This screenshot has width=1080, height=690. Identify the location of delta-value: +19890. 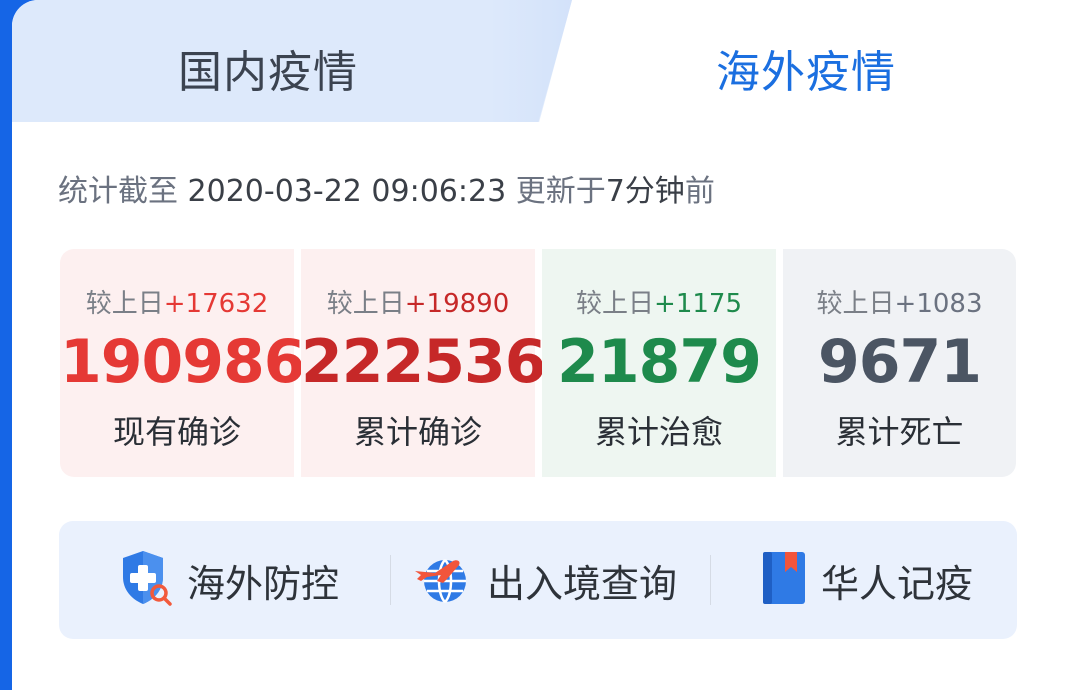
(457, 304).